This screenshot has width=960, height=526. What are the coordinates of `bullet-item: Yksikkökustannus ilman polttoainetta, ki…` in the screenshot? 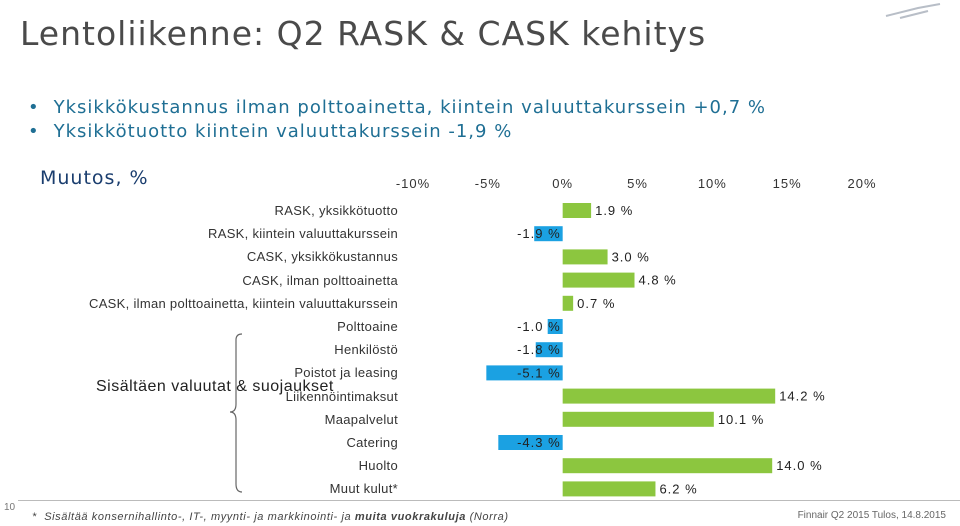 It's located at (397, 108).